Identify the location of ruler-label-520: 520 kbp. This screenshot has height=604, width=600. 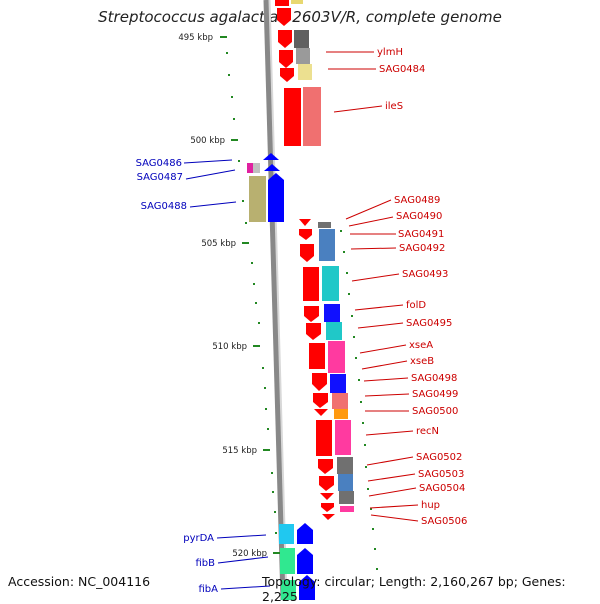
(249, 554).